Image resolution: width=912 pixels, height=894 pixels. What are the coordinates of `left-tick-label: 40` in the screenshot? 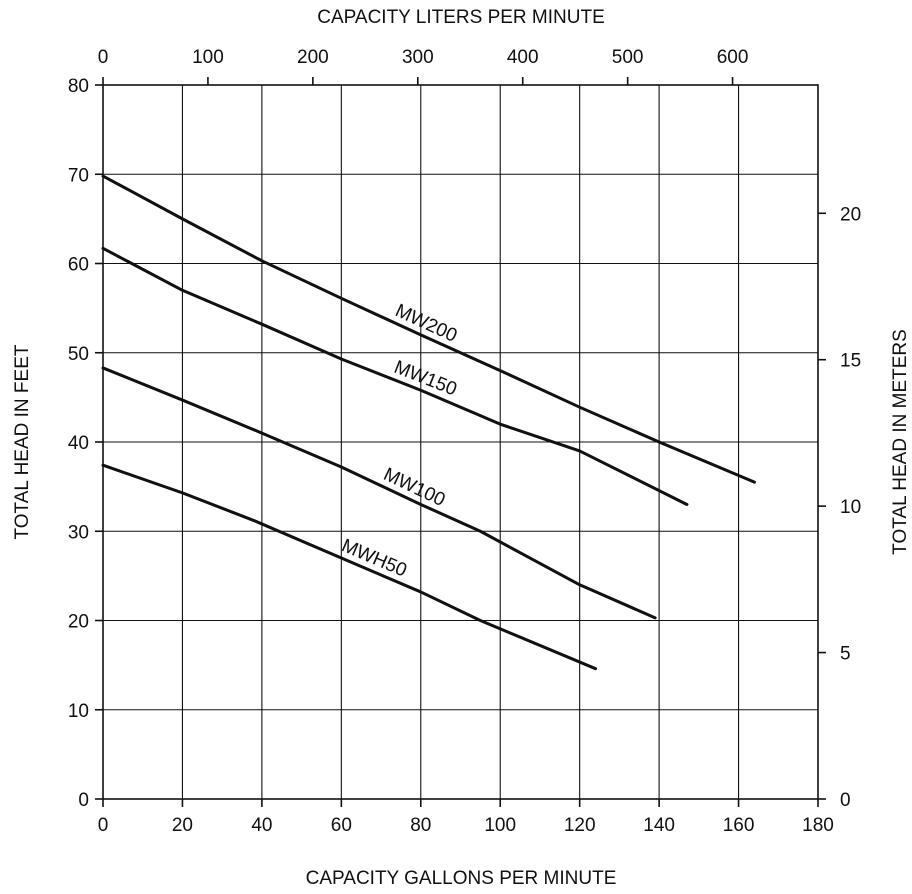 It's located at (78, 443).